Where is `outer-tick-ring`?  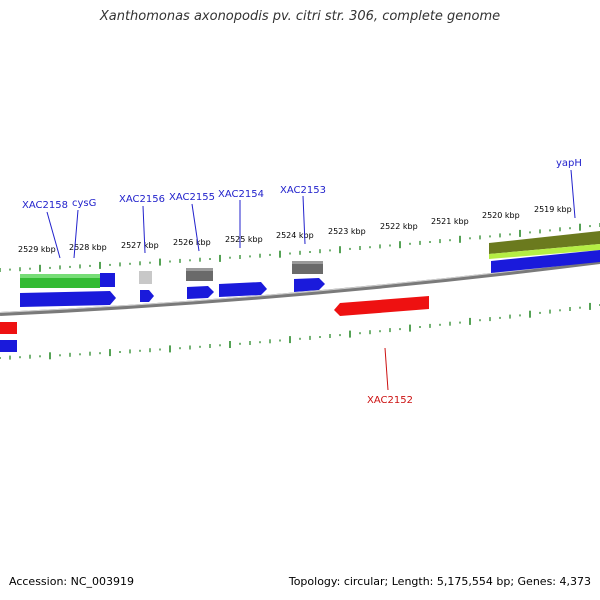
outer-tick-ring is located at coordinates (300, 247).